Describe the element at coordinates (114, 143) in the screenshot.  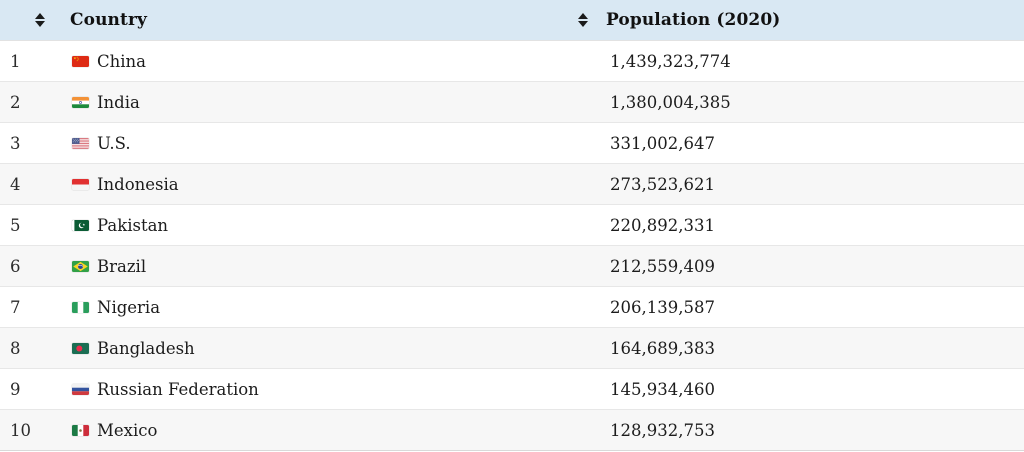
I see `country-name: U.S.` at that location.